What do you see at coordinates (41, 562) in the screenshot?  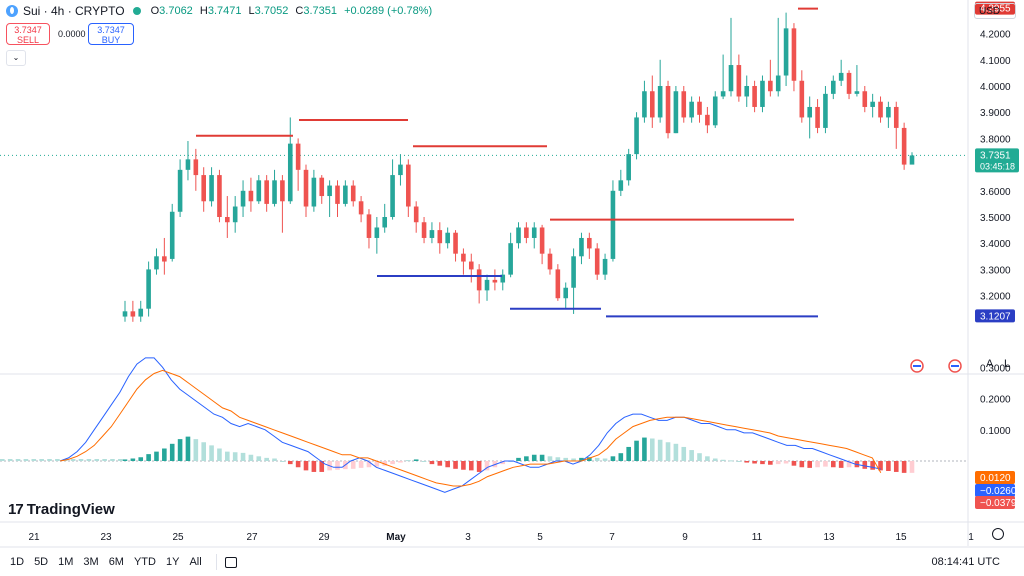 I see `range-5d: 5D` at bounding box center [41, 562].